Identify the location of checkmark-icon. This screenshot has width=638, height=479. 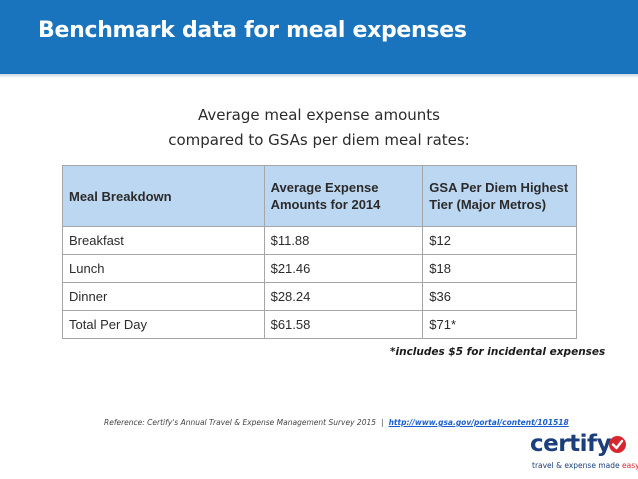
(617, 444).